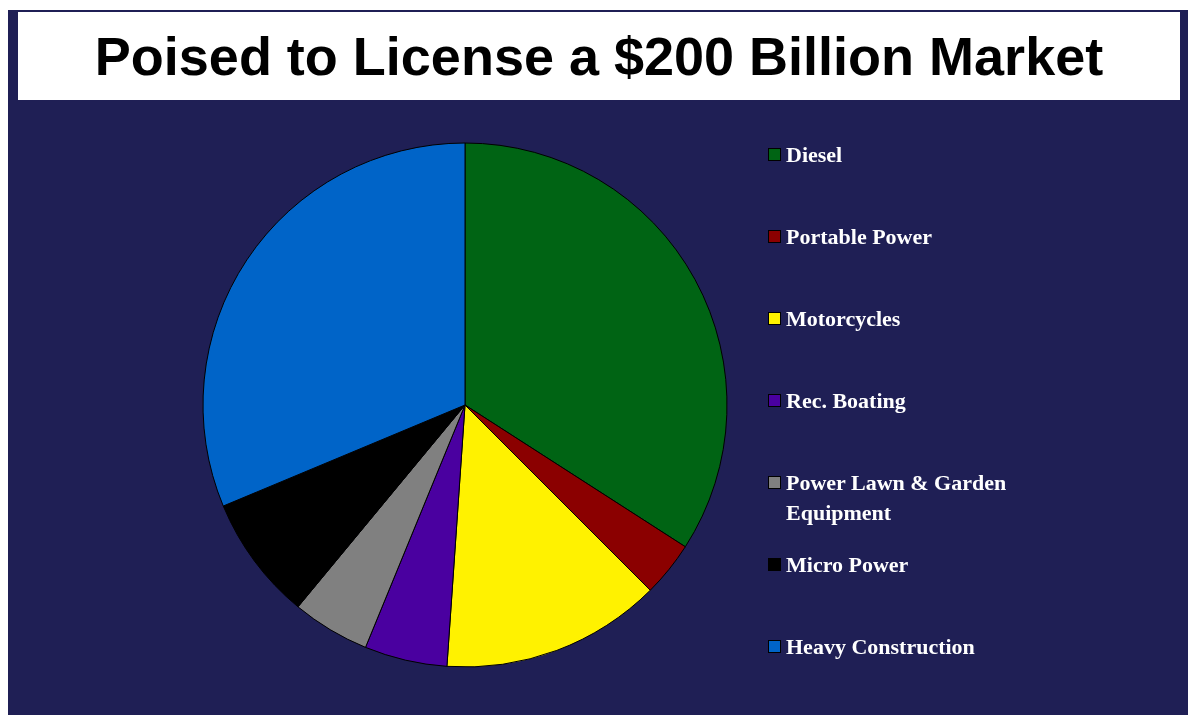 This screenshot has height=721, width=1195. What do you see at coordinates (881, 647) in the screenshot?
I see `legend-label: Heavy Construction` at bounding box center [881, 647].